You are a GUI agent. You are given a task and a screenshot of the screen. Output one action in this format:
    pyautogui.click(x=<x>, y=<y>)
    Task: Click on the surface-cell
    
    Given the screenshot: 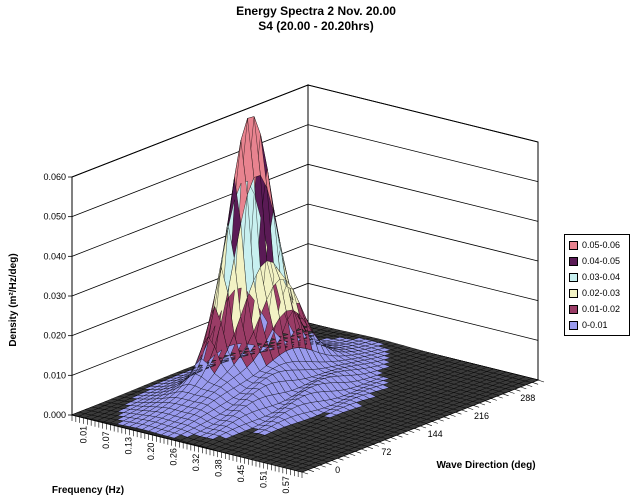 What is the action you would take?
    pyautogui.click(x=78, y=414)
    